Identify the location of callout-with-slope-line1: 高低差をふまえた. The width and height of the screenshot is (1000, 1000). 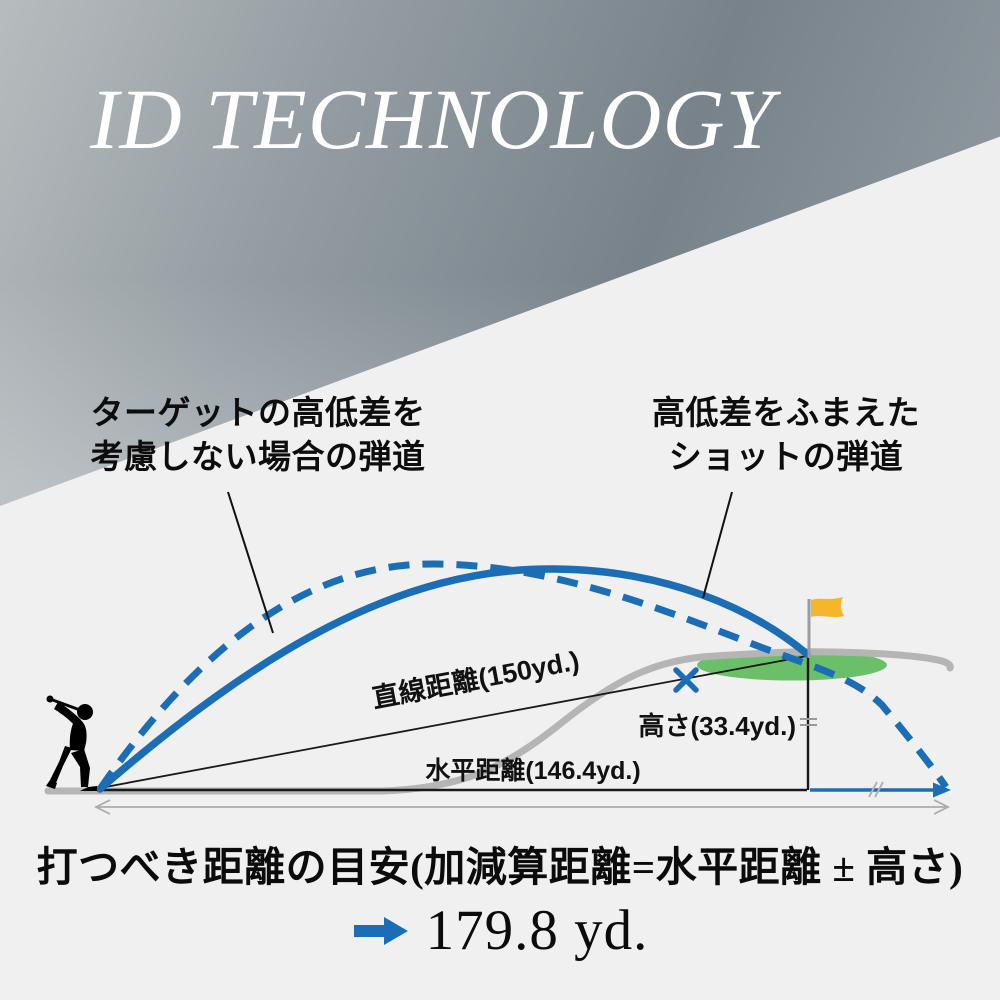
(786, 412).